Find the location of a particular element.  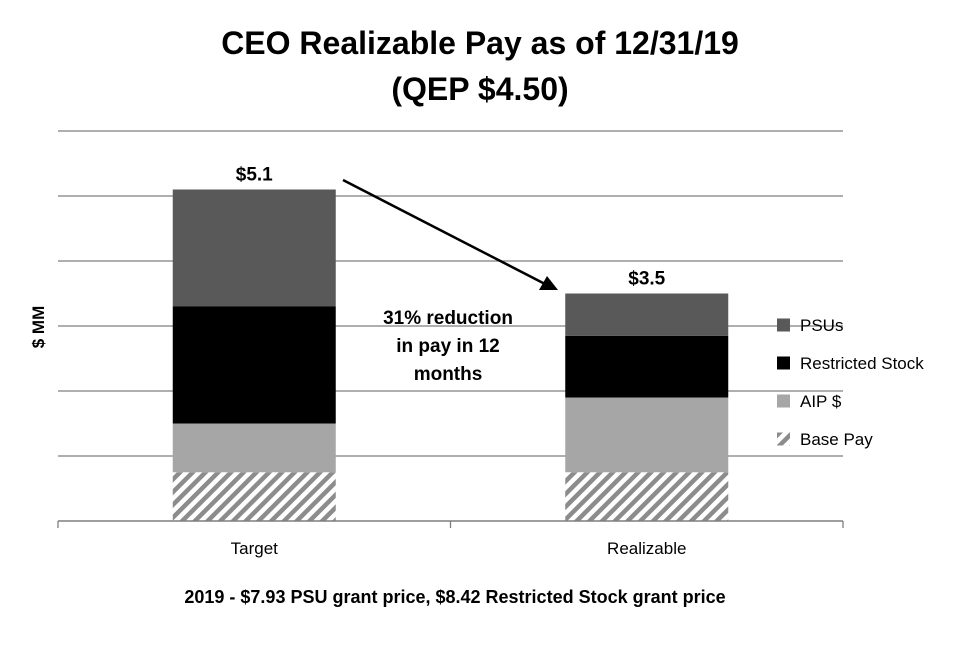

annotation-line: in pay in 12 is located at coordinates (447, 346).